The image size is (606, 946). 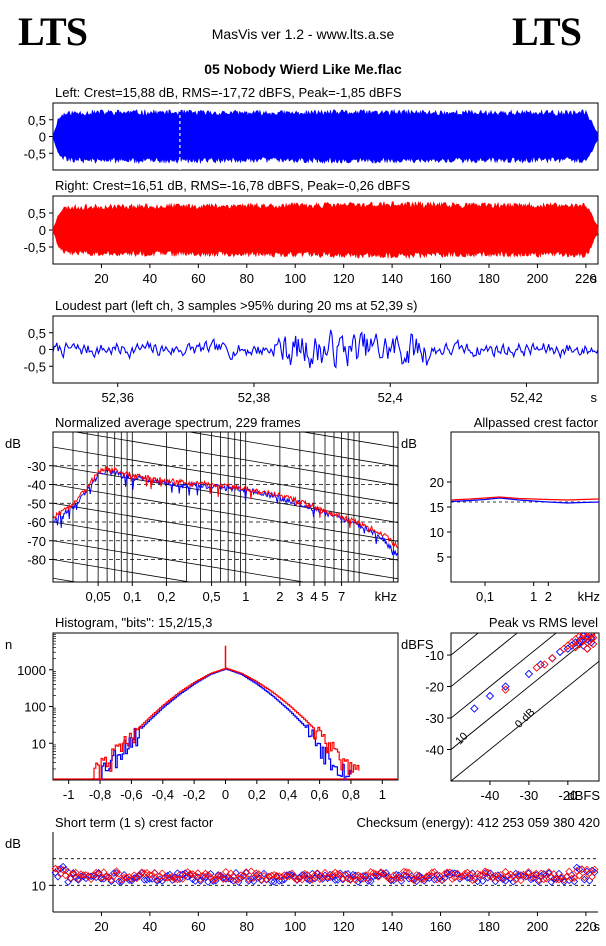 I want to click on normalized_spectrum-ylabel: dB, so click(x=13, y=443).